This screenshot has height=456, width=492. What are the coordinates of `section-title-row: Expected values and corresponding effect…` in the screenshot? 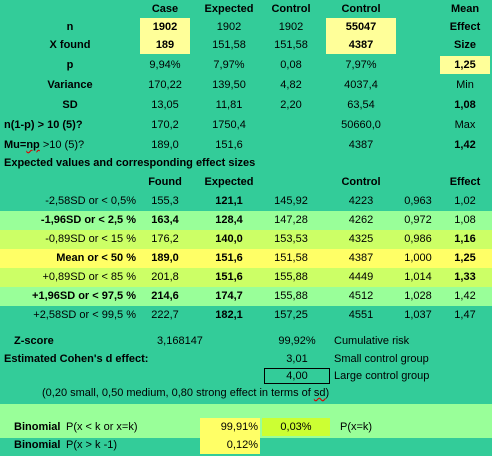 It's located at (246, 163).